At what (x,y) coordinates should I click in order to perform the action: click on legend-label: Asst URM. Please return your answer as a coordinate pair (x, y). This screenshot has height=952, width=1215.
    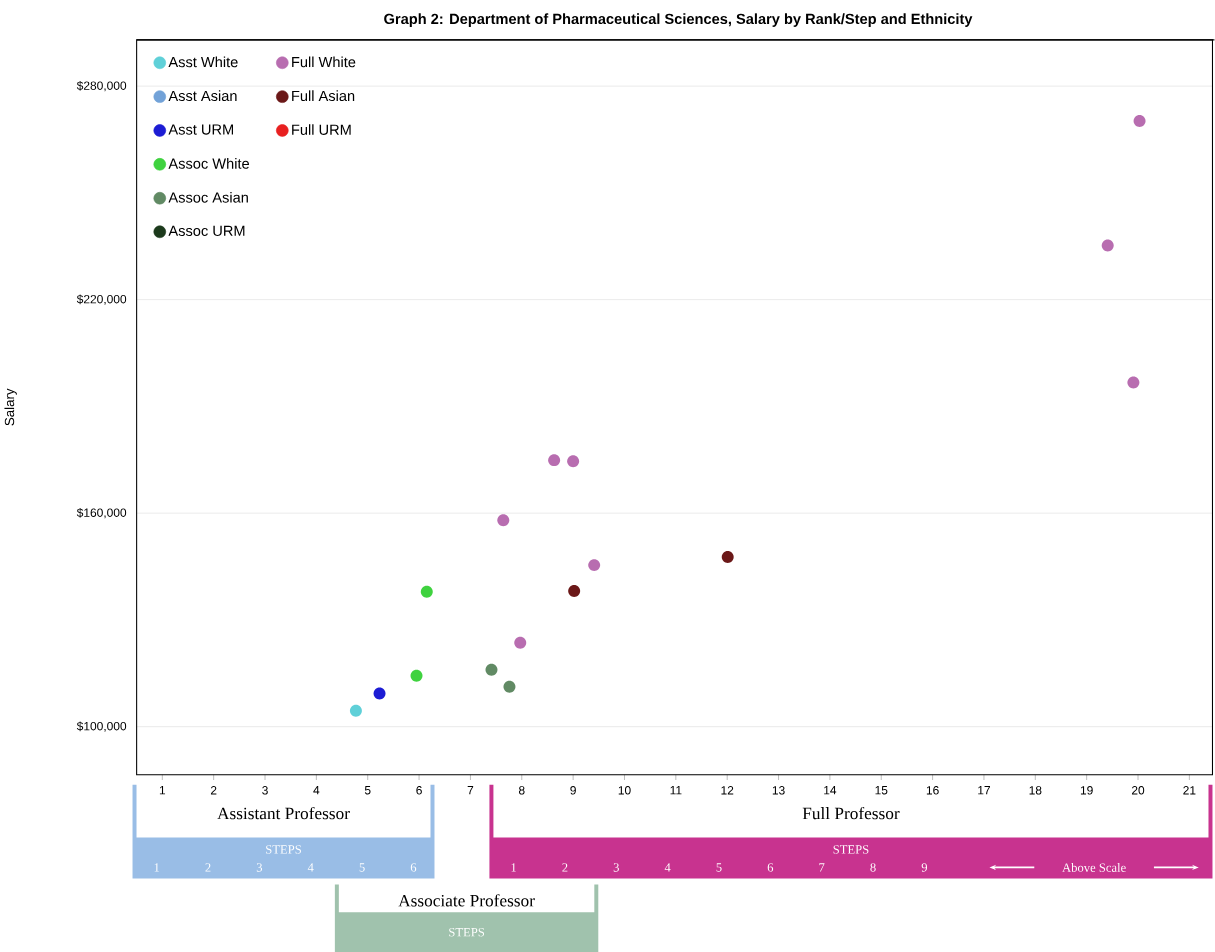
    Looking at the image, I should click on (200, 129).